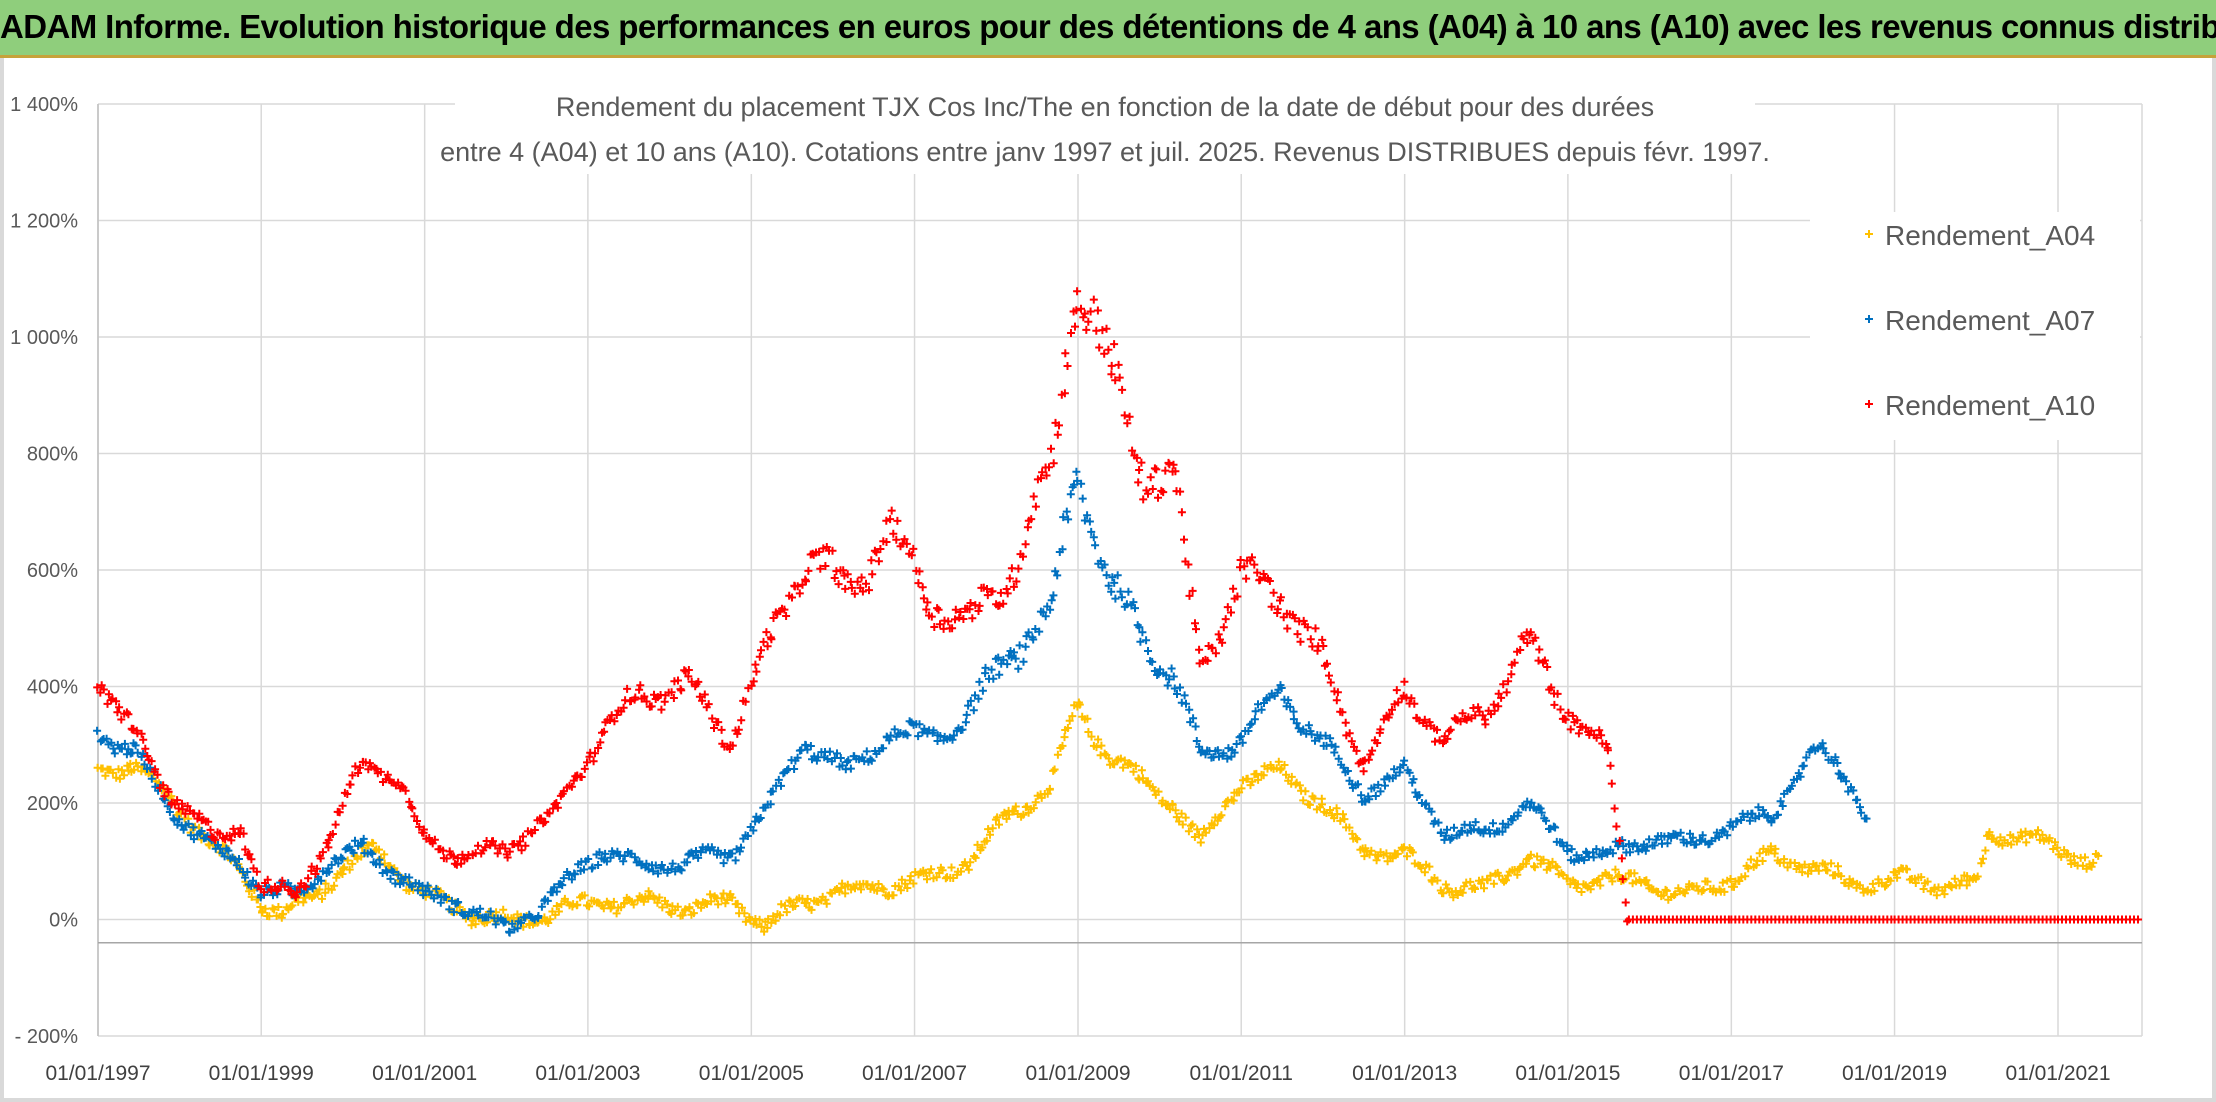 This screenshot has width=2216, height=1102. I want to click on x-tick-label: 01/01/2019, so click(1894, 1073).